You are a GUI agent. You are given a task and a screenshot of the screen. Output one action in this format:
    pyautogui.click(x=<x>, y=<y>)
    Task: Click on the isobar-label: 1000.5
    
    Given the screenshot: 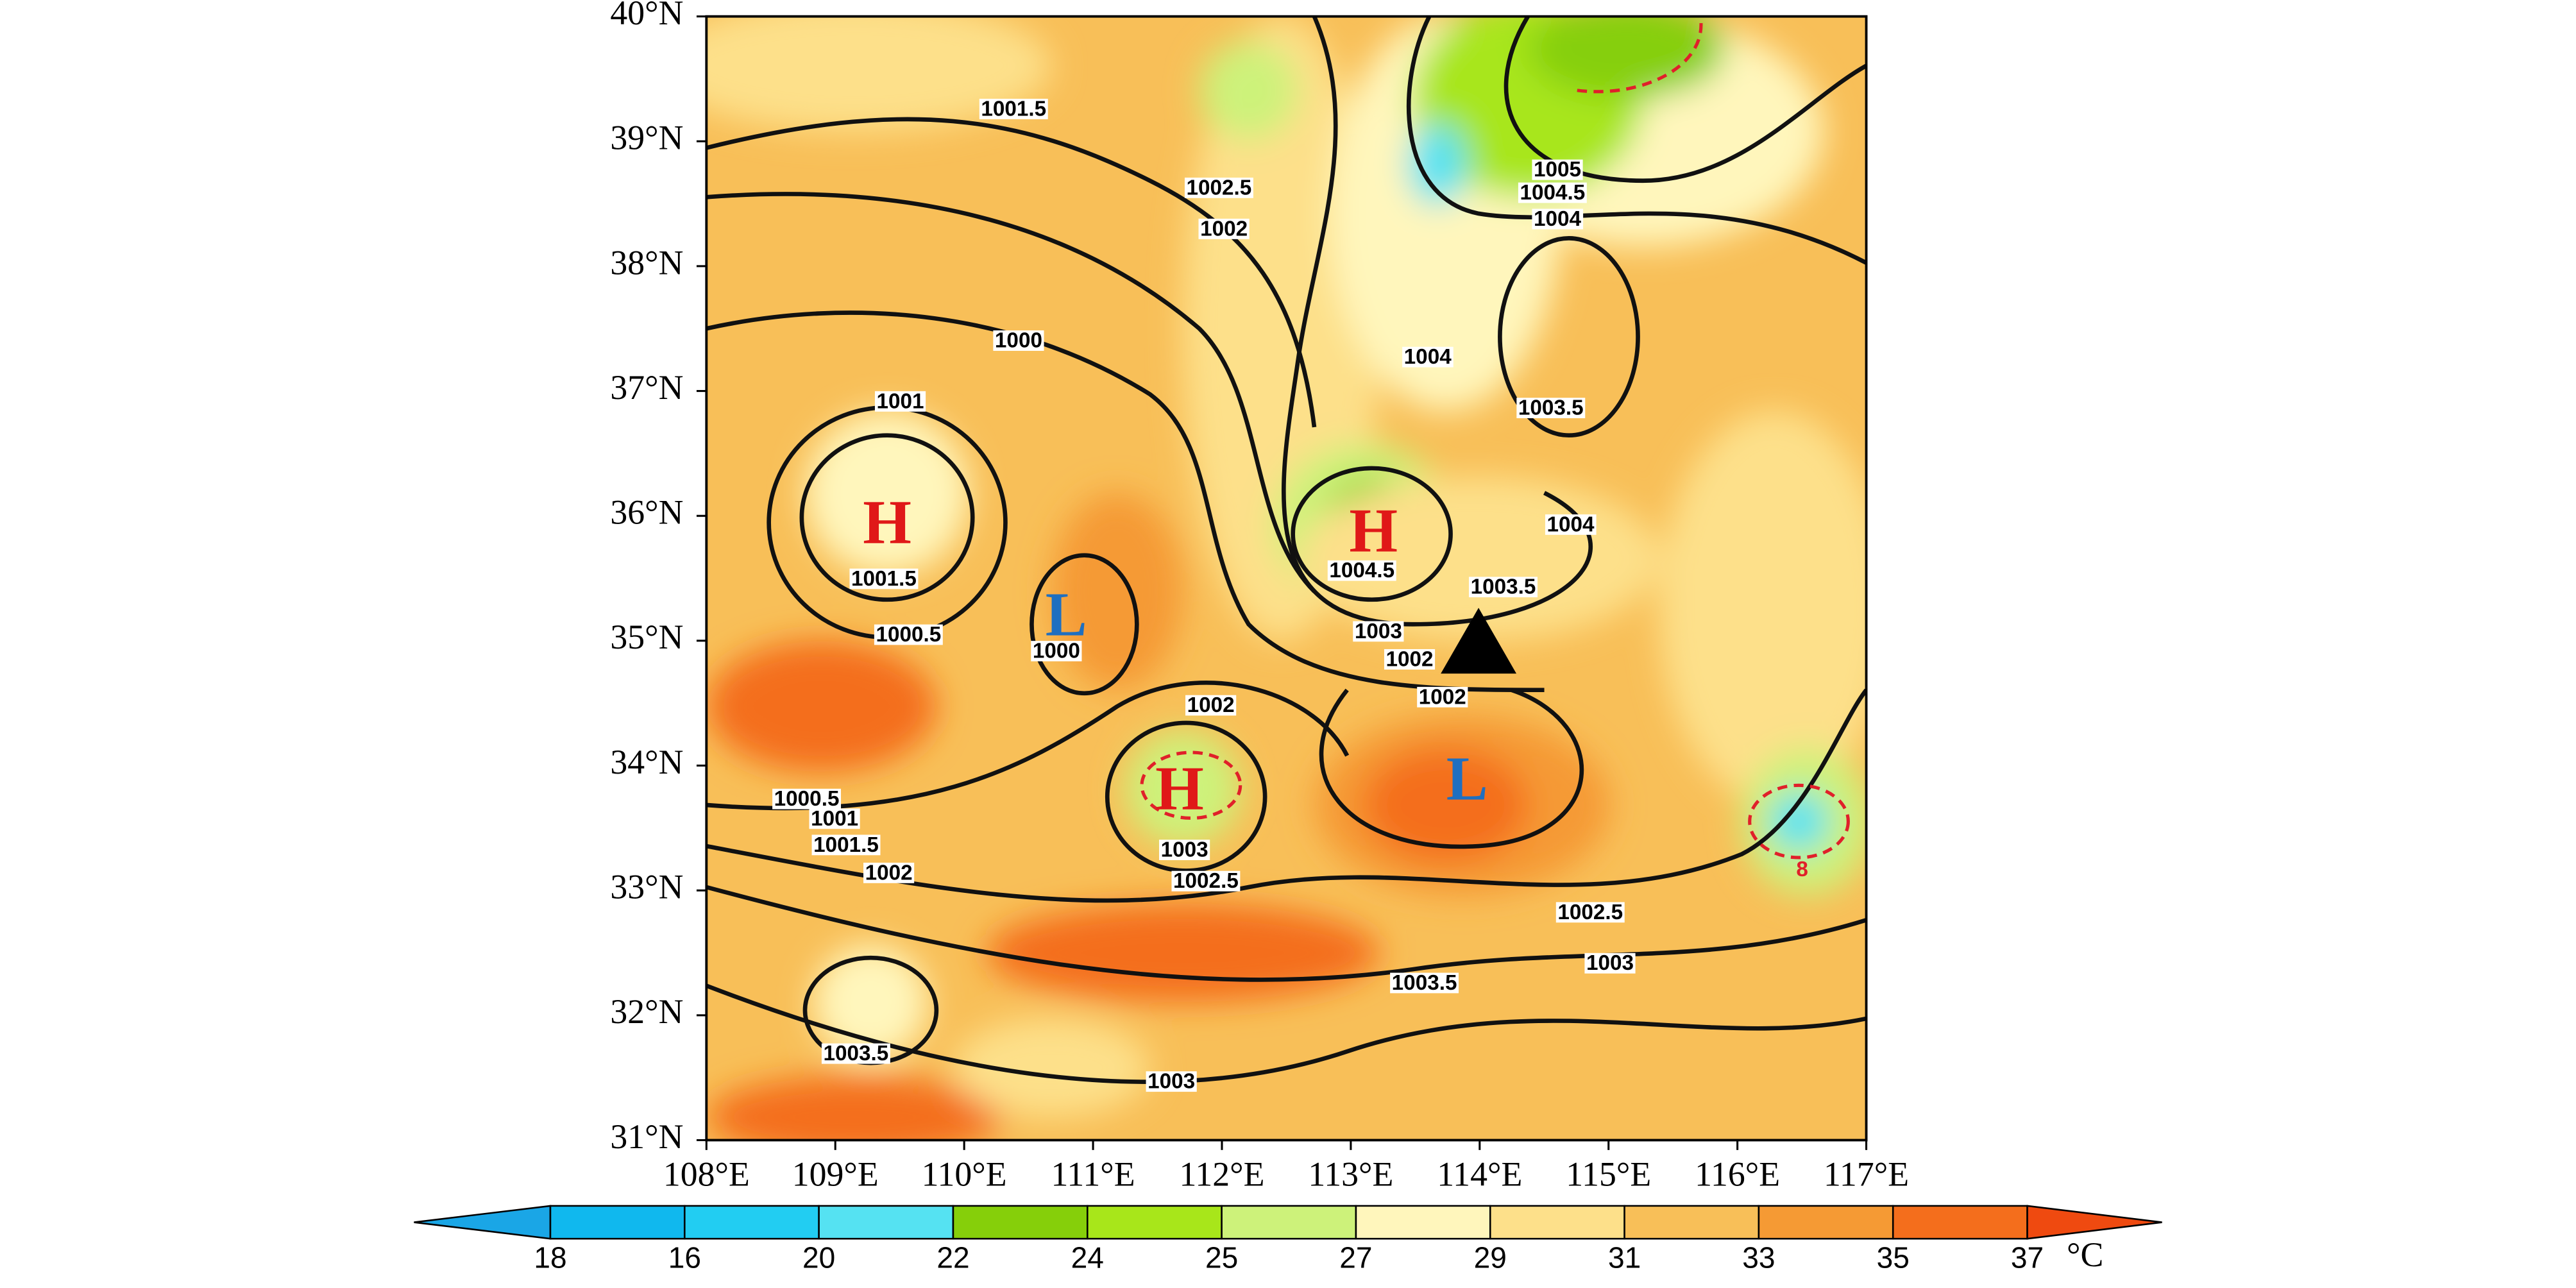 What is the action you would take?
    pyautogui.click(x=807, y=799)
    